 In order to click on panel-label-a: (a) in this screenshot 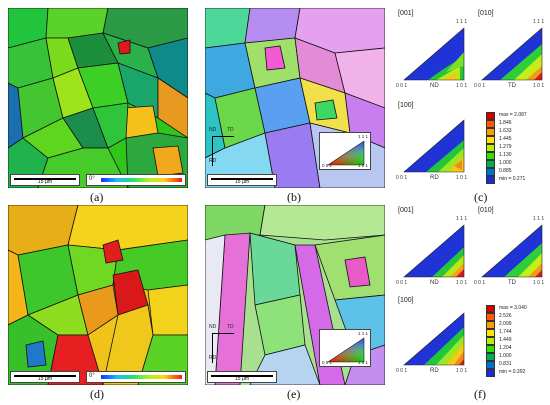, I will do `click(97, 197)`.